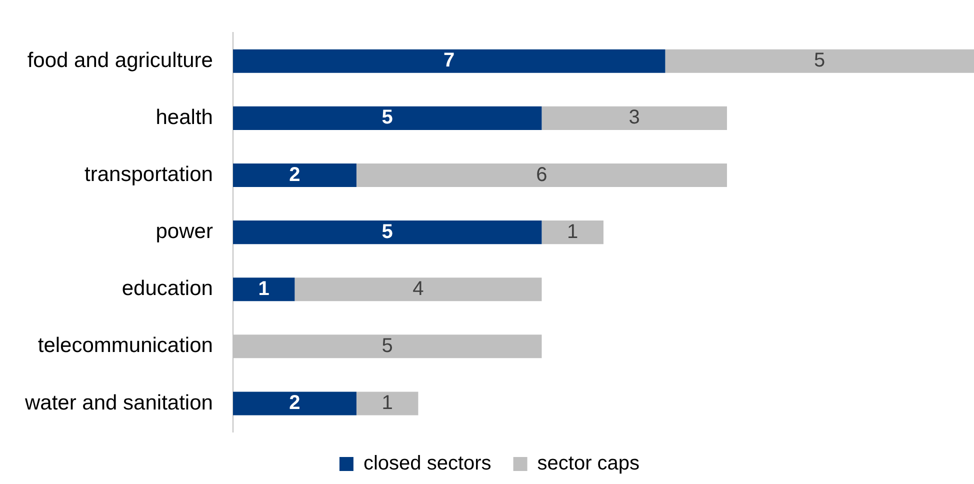  I want to click on y-tick-label: health, so click(184, 117).